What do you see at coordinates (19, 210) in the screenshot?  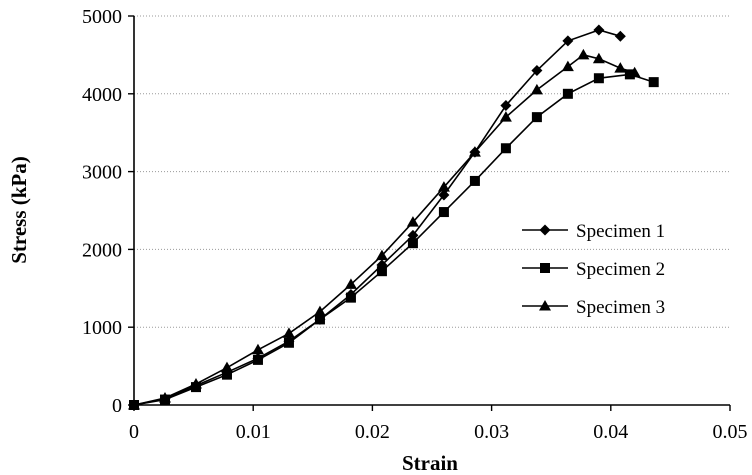 I see `y-axis-title: Stress (kPa)` at bounding box center [19, 210].